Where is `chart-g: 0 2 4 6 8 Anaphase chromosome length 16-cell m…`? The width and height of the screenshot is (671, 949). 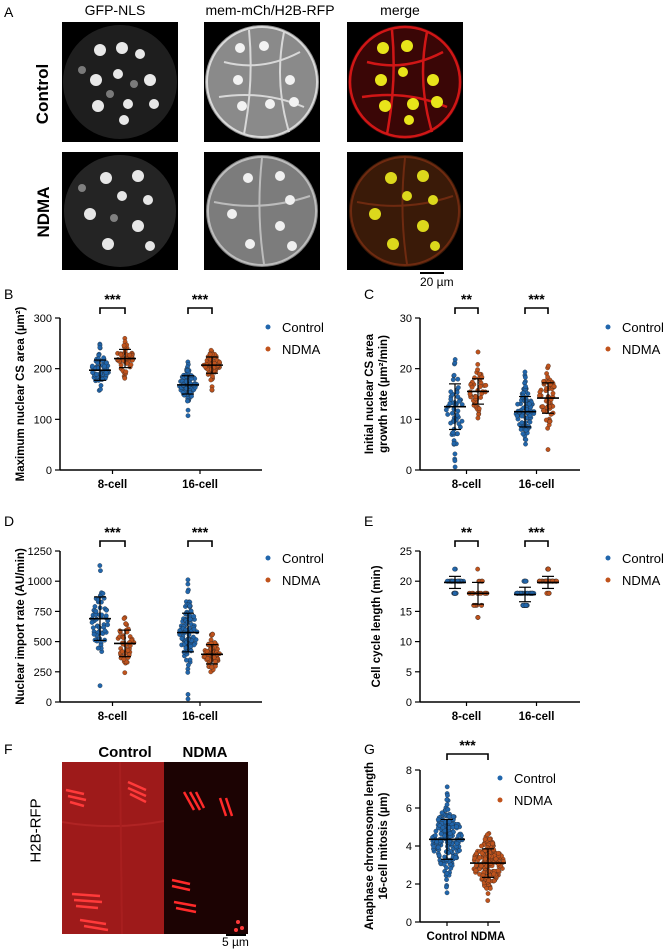 chart-g: 0 2 4 6 8 Anaphase chromosome length 16-cell m… is located at coordinates (460, 840).